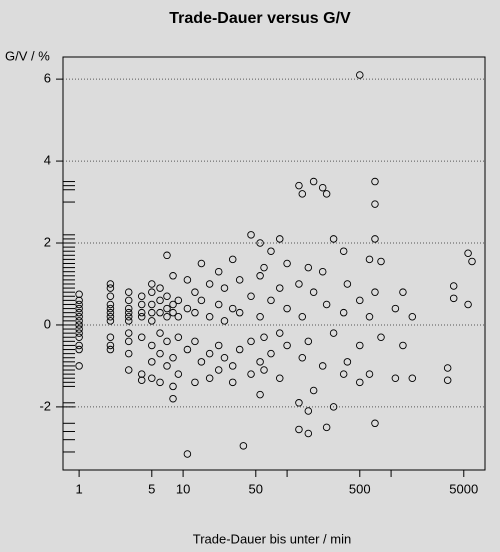 Image resolution: width=500 pixels, height=552 pixels. I want to click on y-axis-label: G/V / %, so click(27, 55).